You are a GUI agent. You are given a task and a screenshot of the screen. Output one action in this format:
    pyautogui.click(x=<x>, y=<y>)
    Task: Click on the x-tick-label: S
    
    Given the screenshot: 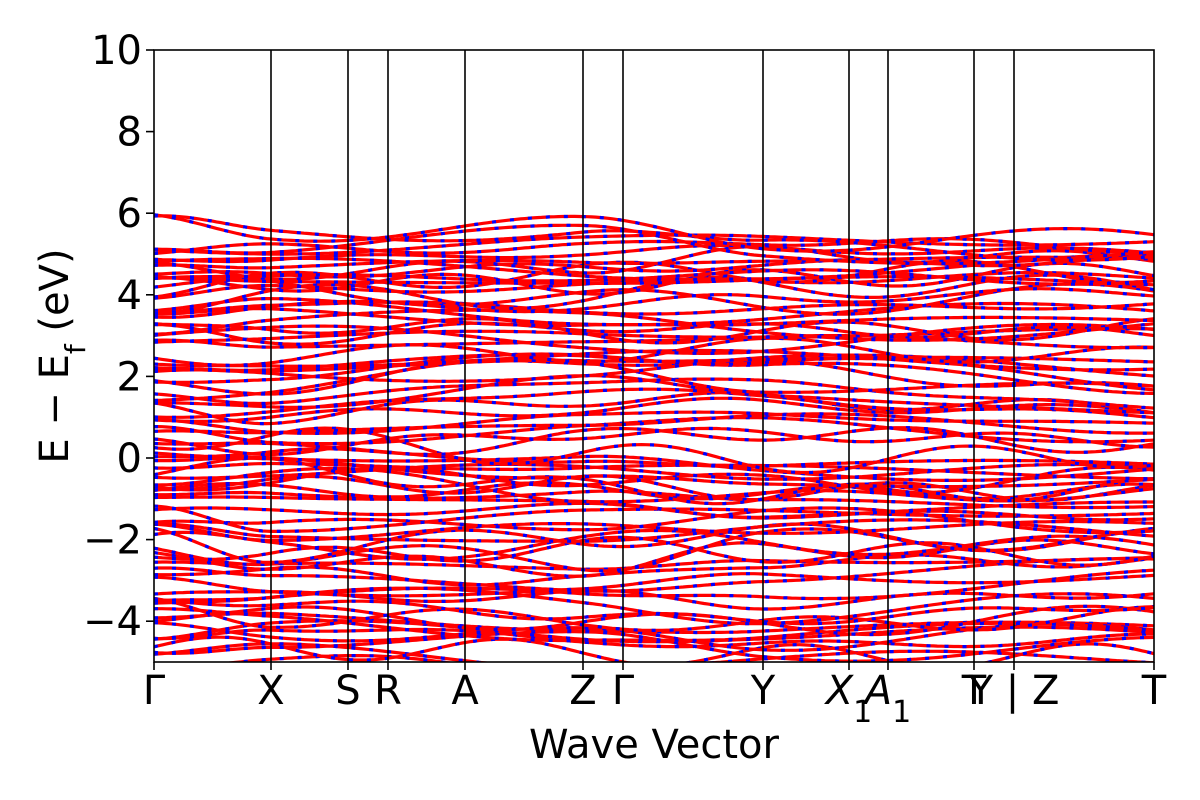 What is the action you would take?
    pyautogui.click(x=347, y=691)
    